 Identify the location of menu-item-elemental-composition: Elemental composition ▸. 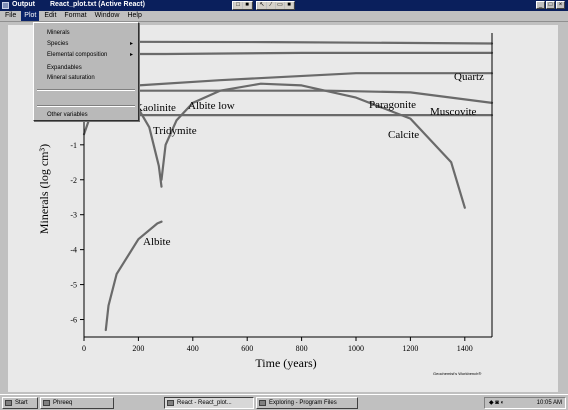
(86, 55).